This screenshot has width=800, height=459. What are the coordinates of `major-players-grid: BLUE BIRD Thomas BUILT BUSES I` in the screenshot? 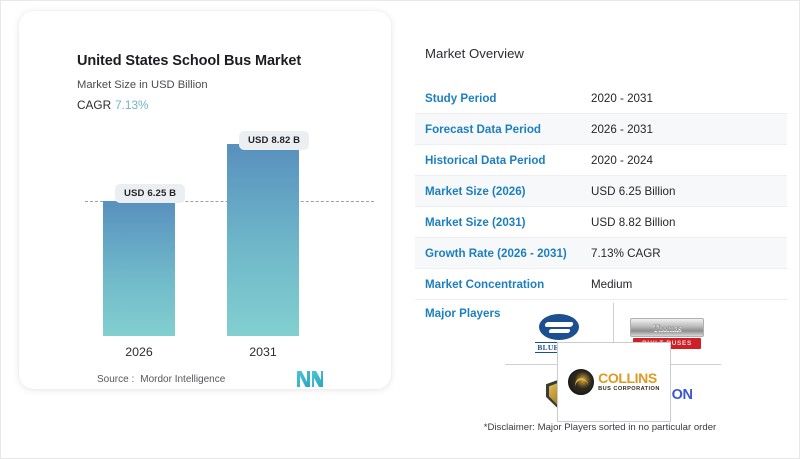 It's located at (613, 364).